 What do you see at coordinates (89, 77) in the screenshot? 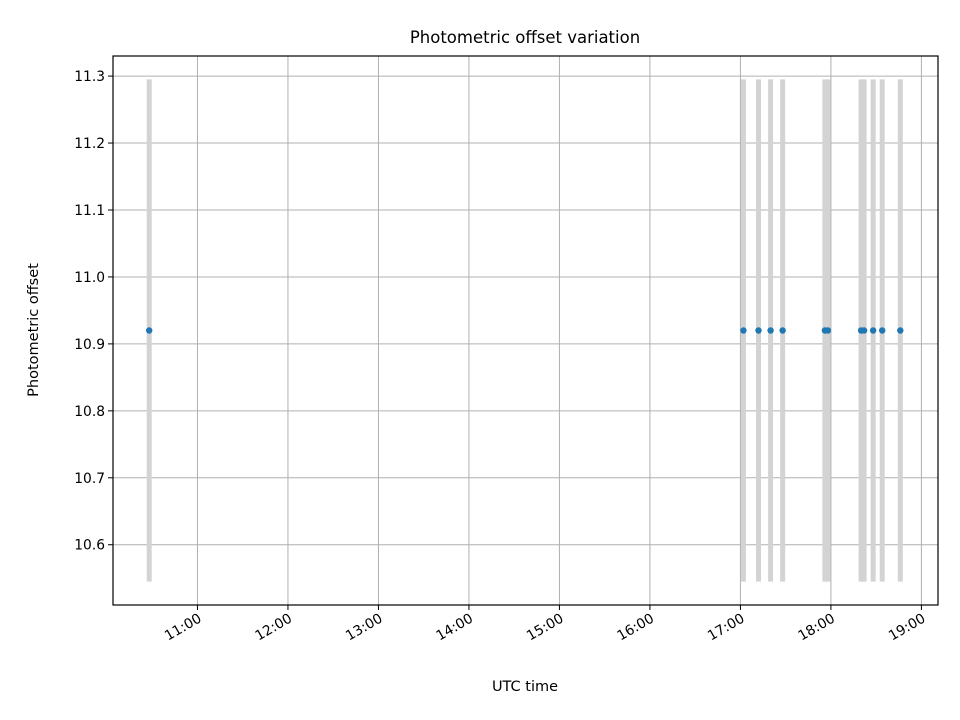
I see `y-tick-label: 11.3` at bounding box center [89, 77].